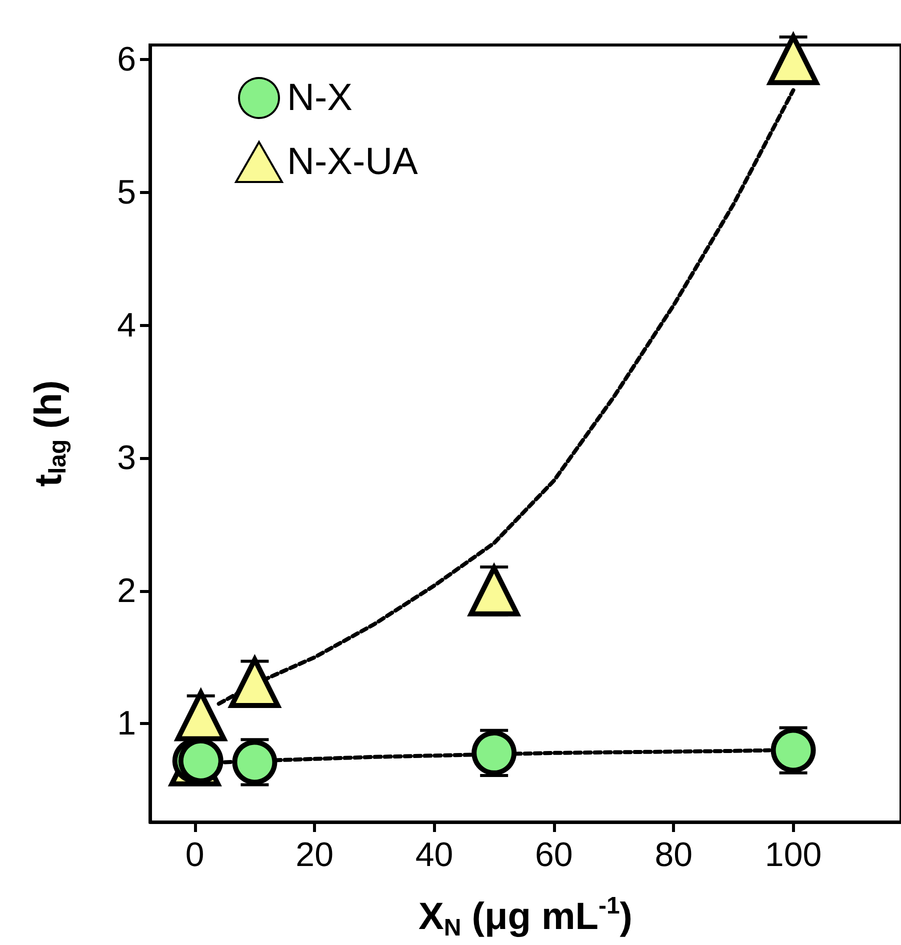 The image size is (901, 945). What do you see at coordinates (126, 192) in the screenshot?
I see `y-tick-label: 5` at bounding box center [126, 192].